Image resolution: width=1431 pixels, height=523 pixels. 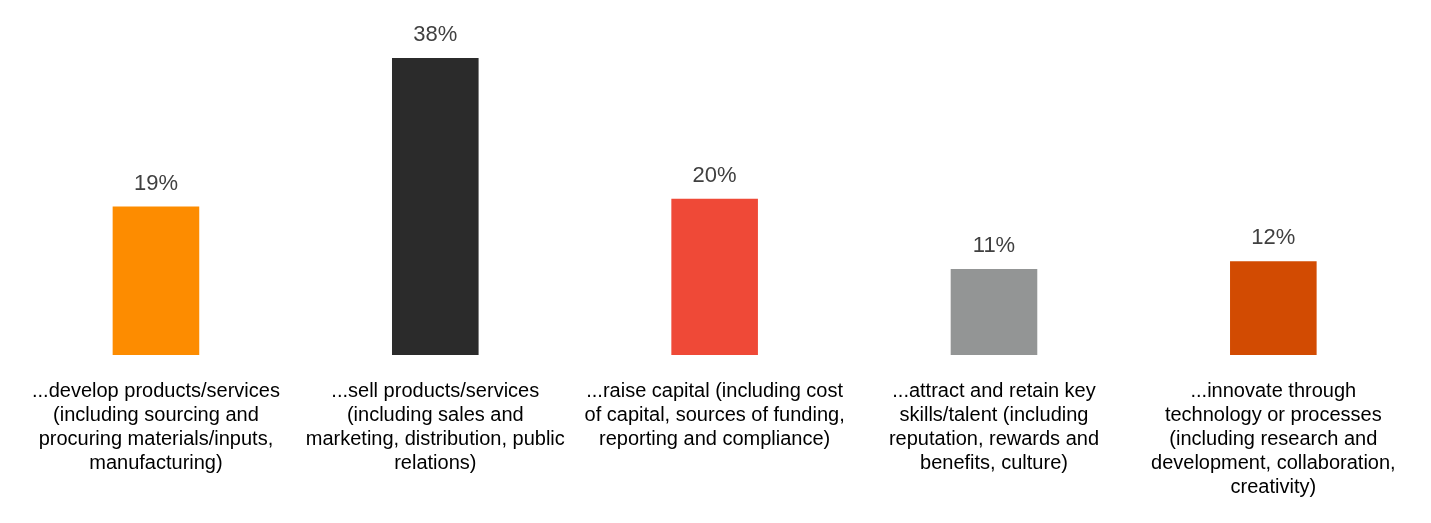 I want to click on x-tick-label: ...sell products/services (including sales and marketing, distribution, public relations), so click(x=435, y=425).